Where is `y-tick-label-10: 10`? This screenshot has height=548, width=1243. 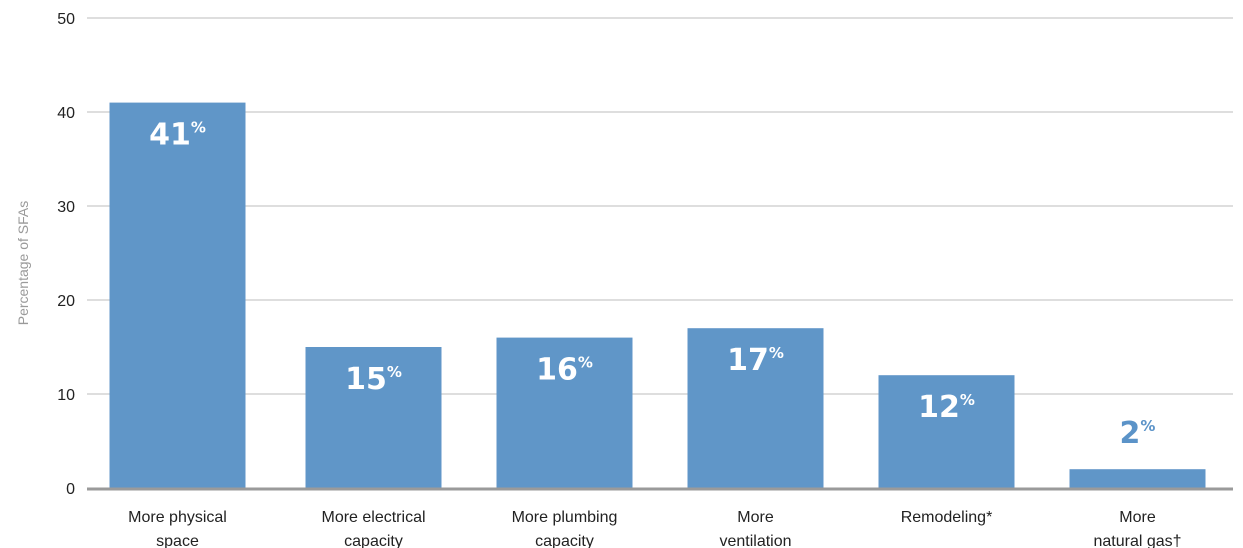 y-tick-label-10: 10 is located at coordinates (66, 395).